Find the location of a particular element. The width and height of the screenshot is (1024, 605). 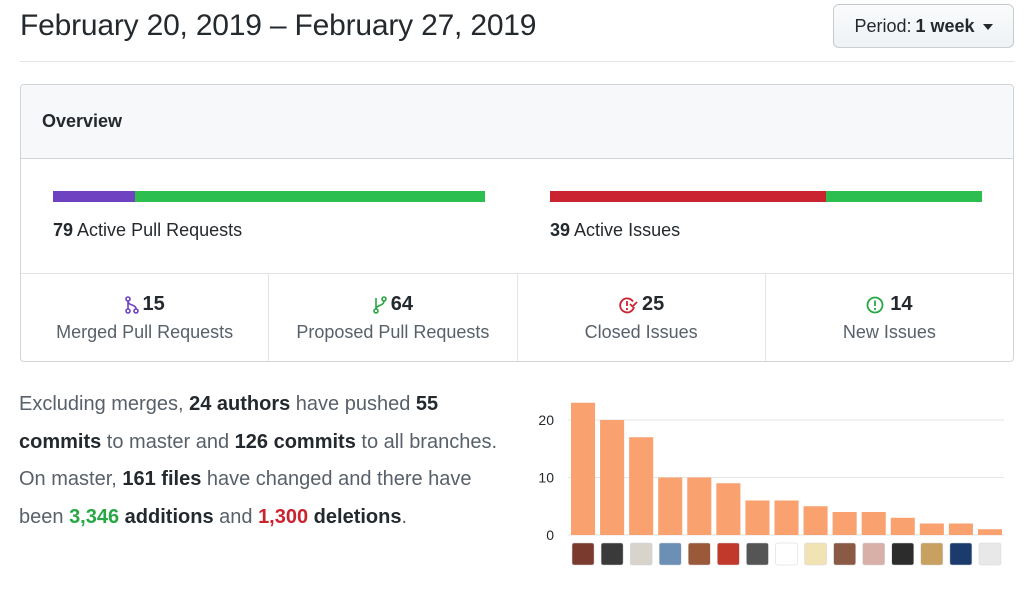

deletions-word: deletions is located at coordinates (355, 516).